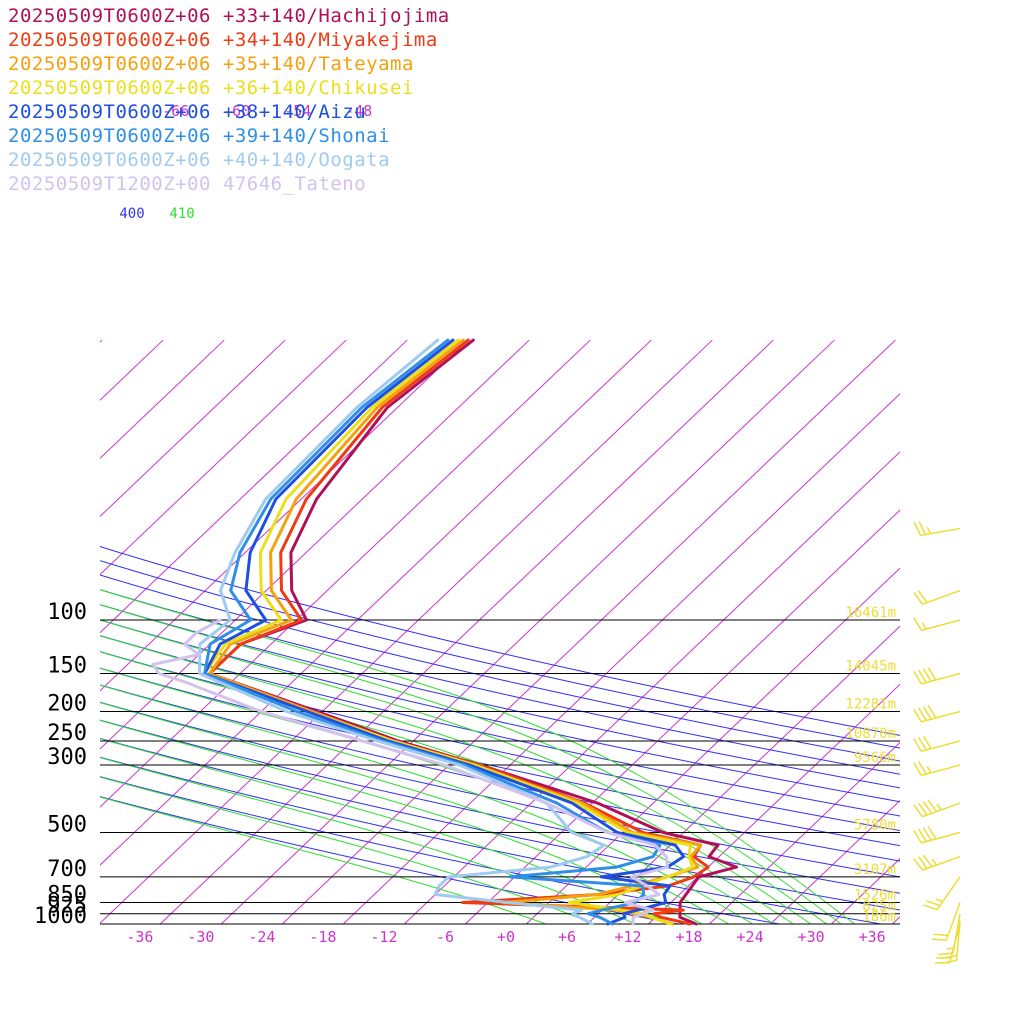 The height and width of the screenshot is (1024, 1024). Describe the element at coordinates (870, 705) in the screenshot. I see `height-label: 12281m` at that location.